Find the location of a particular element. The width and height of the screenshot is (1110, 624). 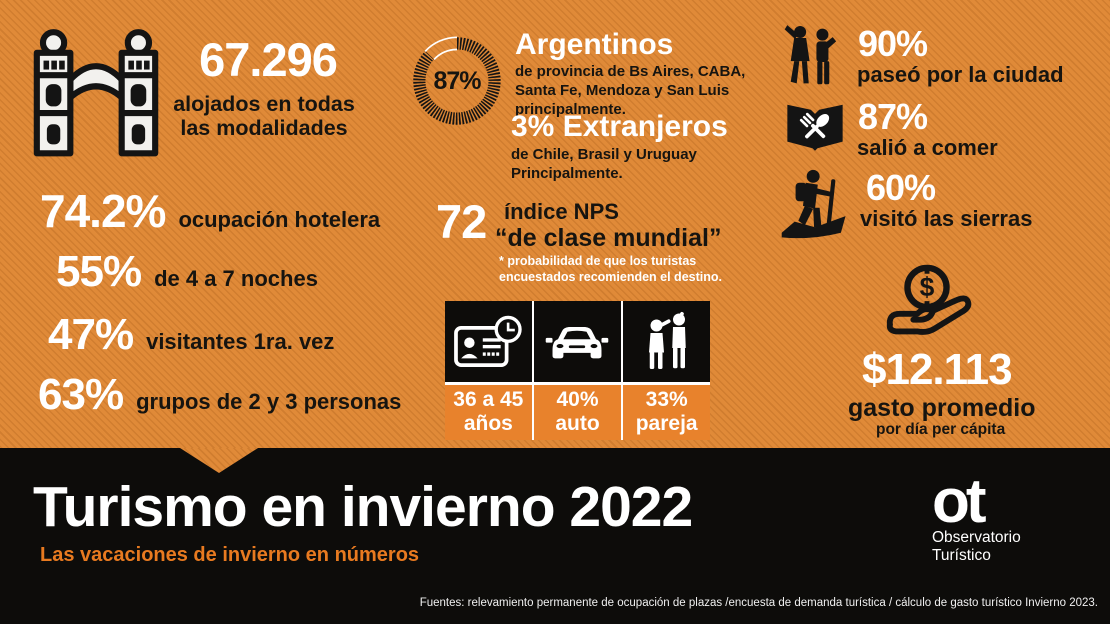

menu-cutlery-icon is located at coordinates (815, 127).